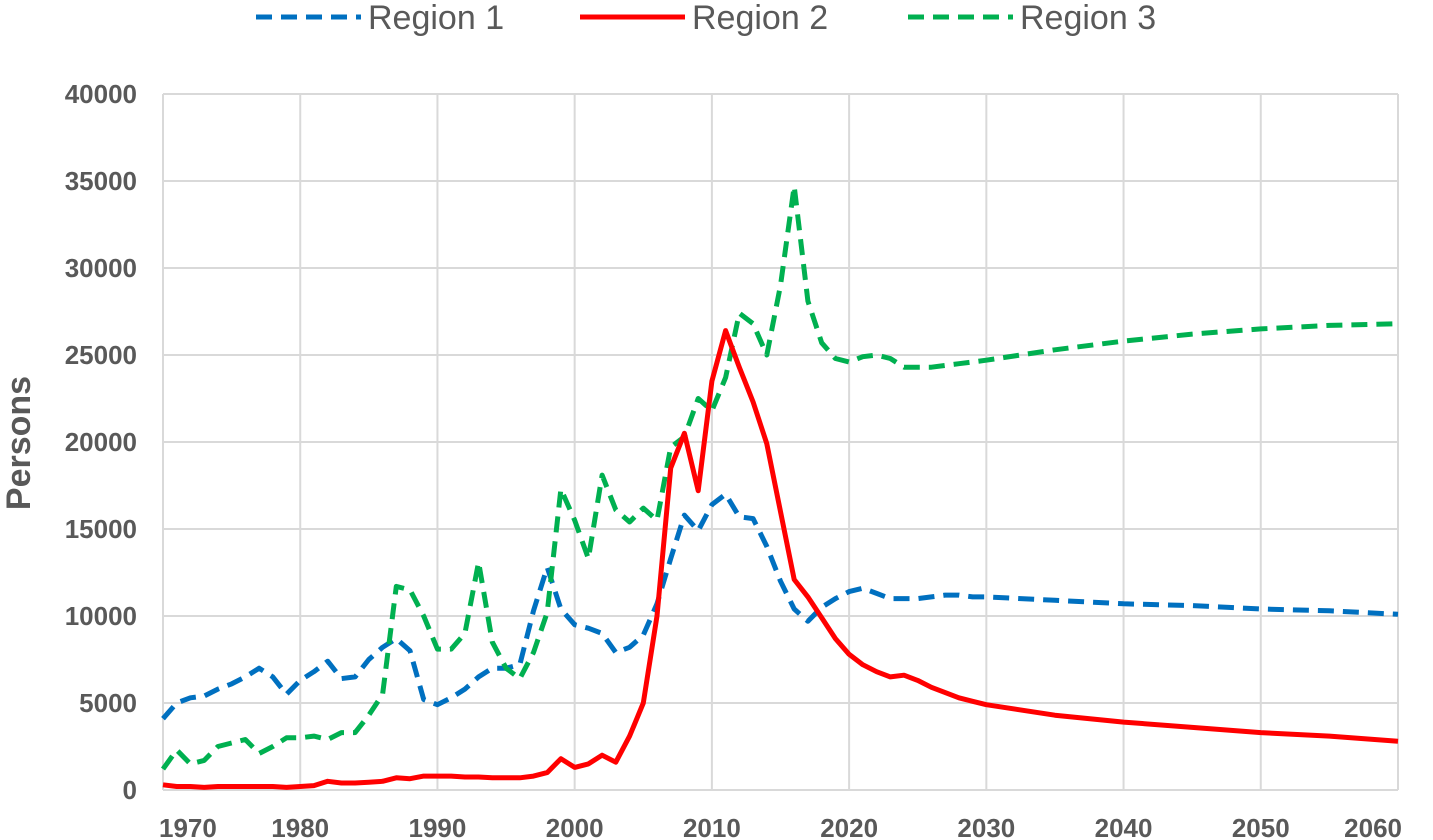 The width and height of the screenshot is (1433, 840). What do you see at coordinates (712, 826) in the screenshot?
I see `x-tick-label: 2010` at bounding box center [712, 826].